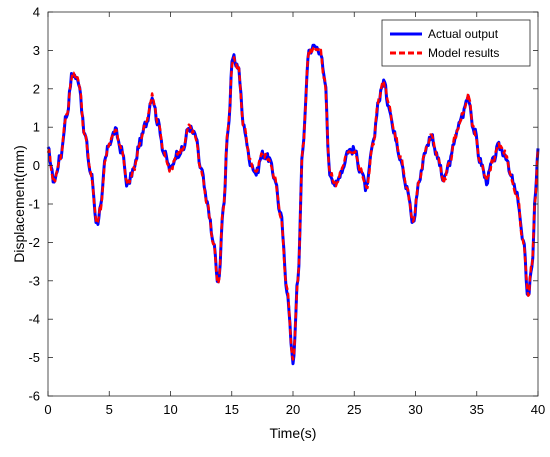  I want to click on legend-box, so click(456, 43).